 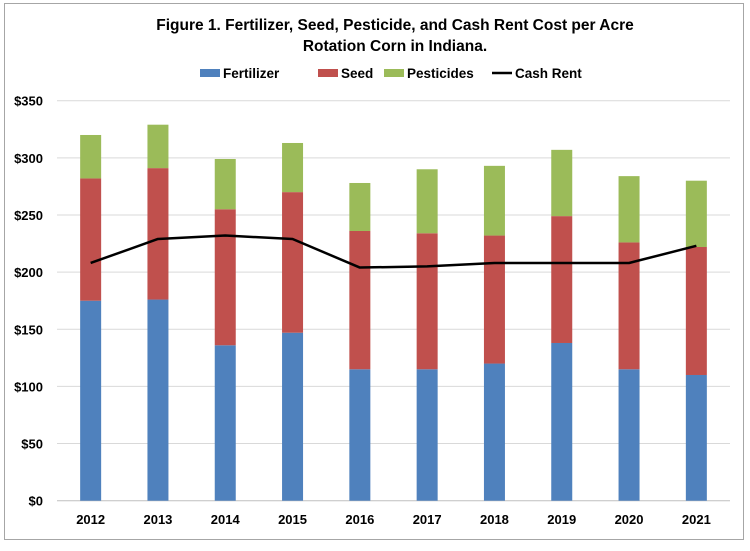 What do you see at coordinates (548, 73) in the screenshot?
I see `legend-label: Cash Rent` at bounding box center [548, 73].